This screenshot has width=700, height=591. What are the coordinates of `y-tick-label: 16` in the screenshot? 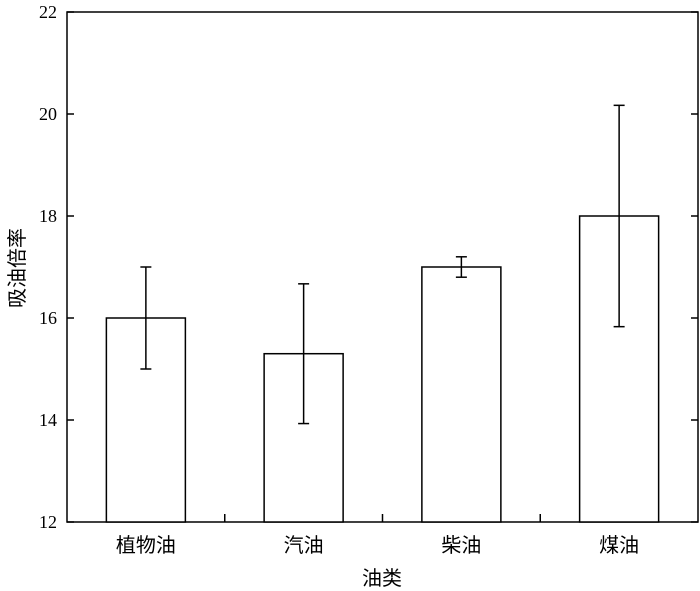 It's located at (48, 318).